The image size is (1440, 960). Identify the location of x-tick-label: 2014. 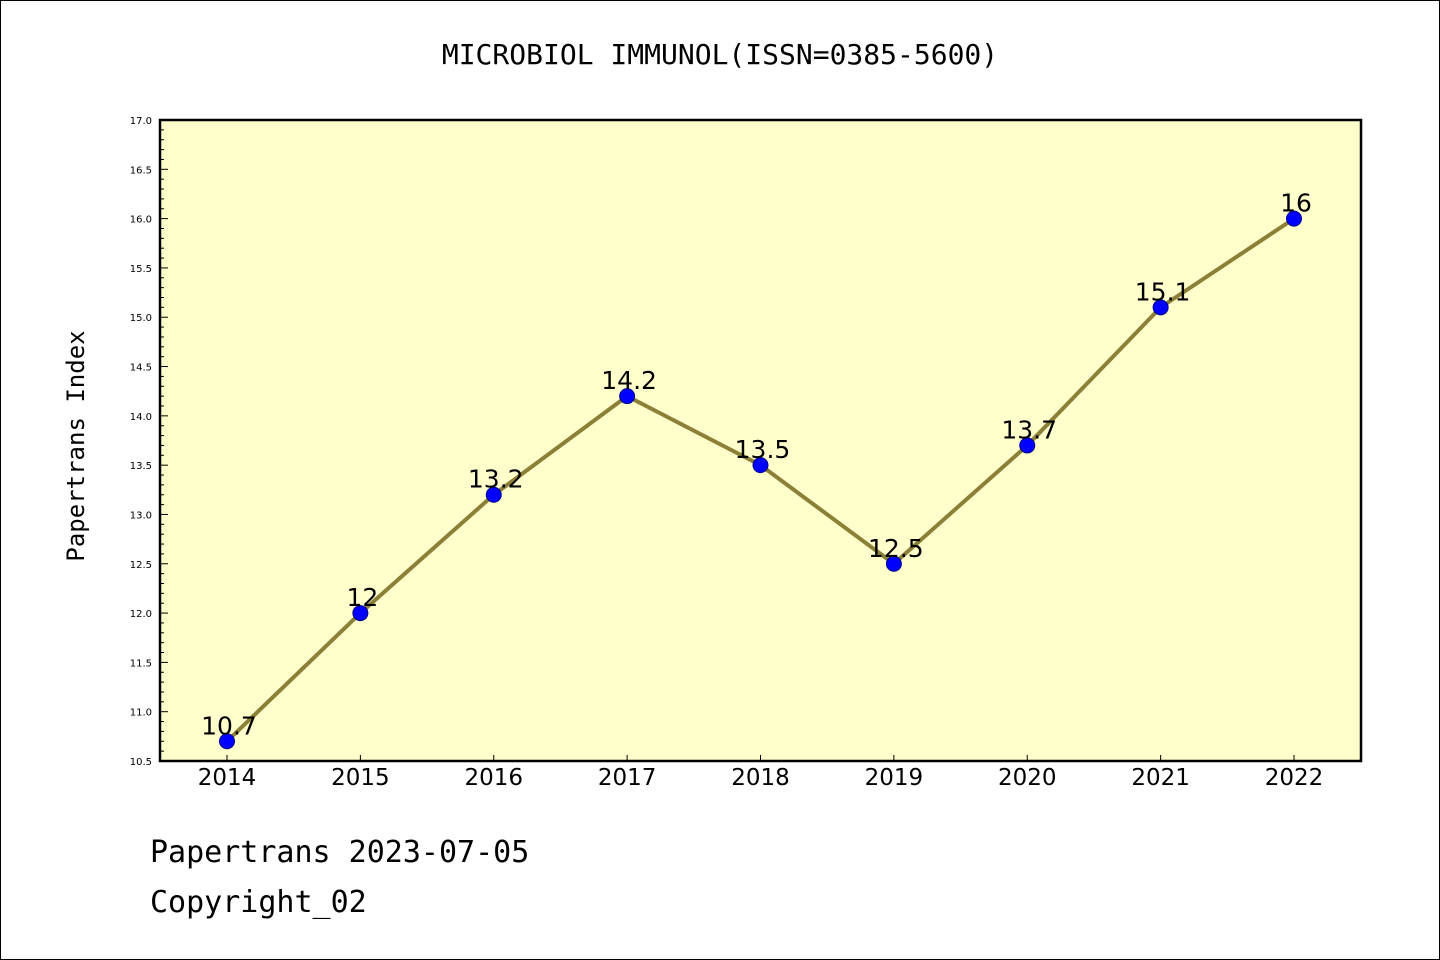
(227, 778).